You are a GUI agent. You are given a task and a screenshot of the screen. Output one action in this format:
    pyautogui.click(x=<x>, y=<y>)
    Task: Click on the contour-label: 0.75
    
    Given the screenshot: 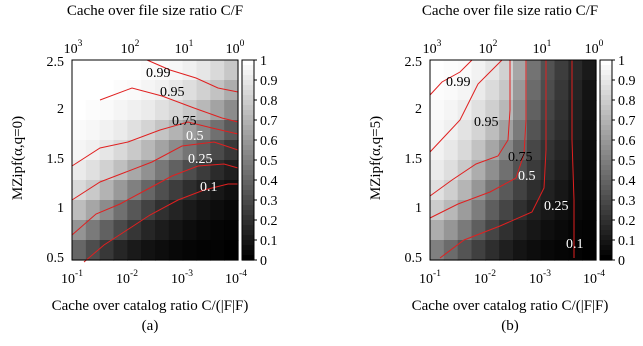 What is the action you would take?
    pyautogui.click(x=520, y=157)
    